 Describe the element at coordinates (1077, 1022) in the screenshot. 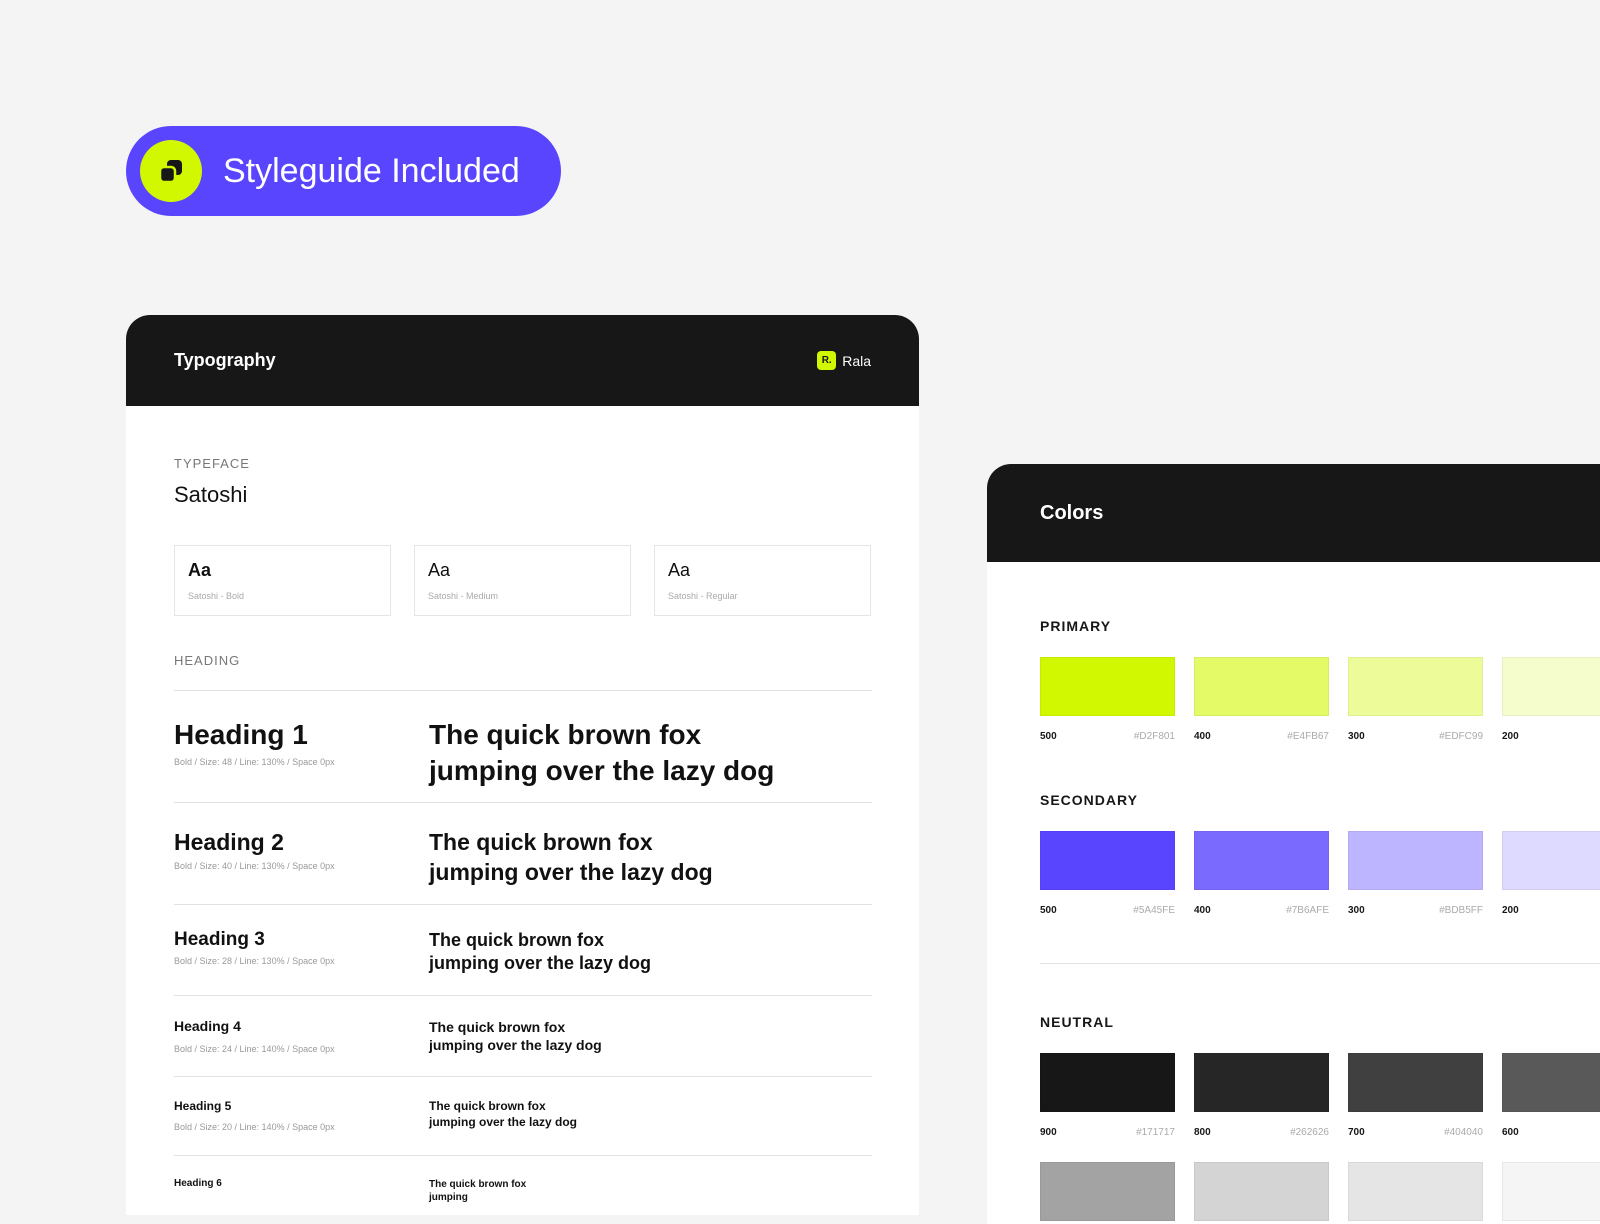

I see `color-group-label: NEUTRAL` at that location.